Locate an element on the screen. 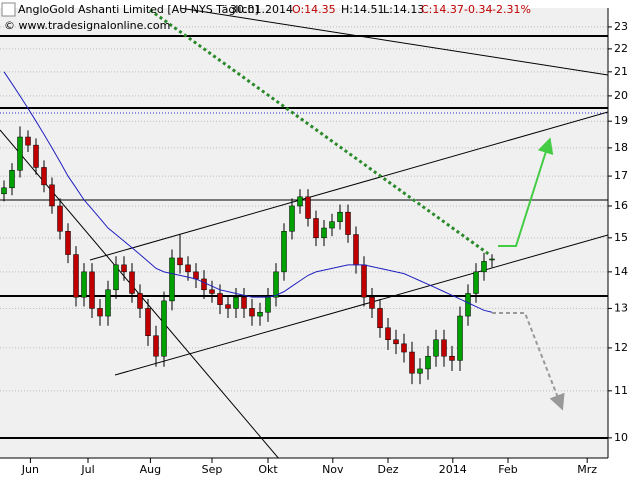 The height and width of the screenshot is (480, 633). header-low: L:14.13 is located at coordinates (403, 9).